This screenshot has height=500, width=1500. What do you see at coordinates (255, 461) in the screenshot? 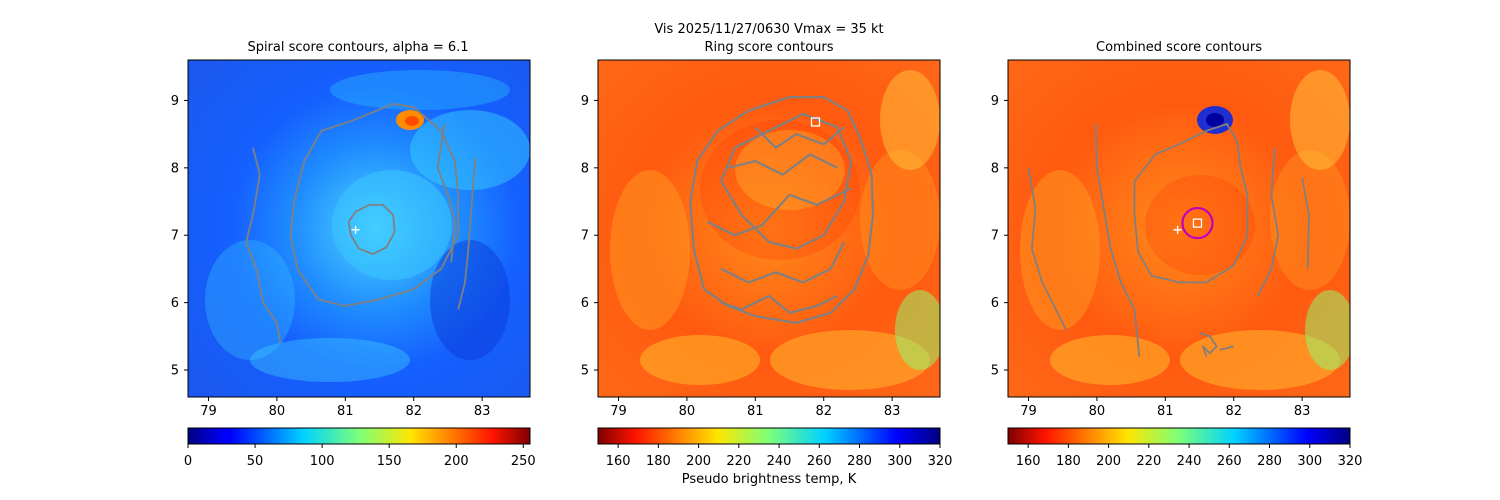
I see `colorbar-tick-label: 50` at bounding box center [255, 461].